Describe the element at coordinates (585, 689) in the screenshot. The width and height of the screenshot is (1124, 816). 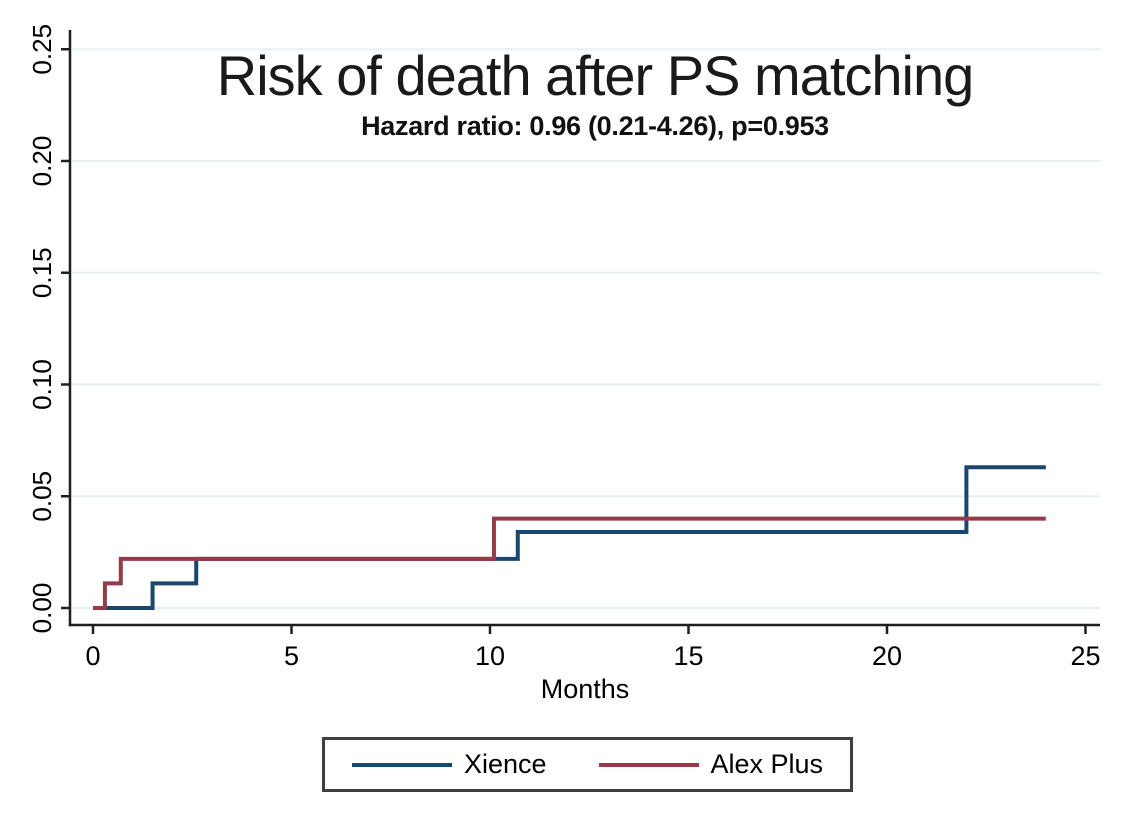
I see `x-axis-title: Months` at that location.